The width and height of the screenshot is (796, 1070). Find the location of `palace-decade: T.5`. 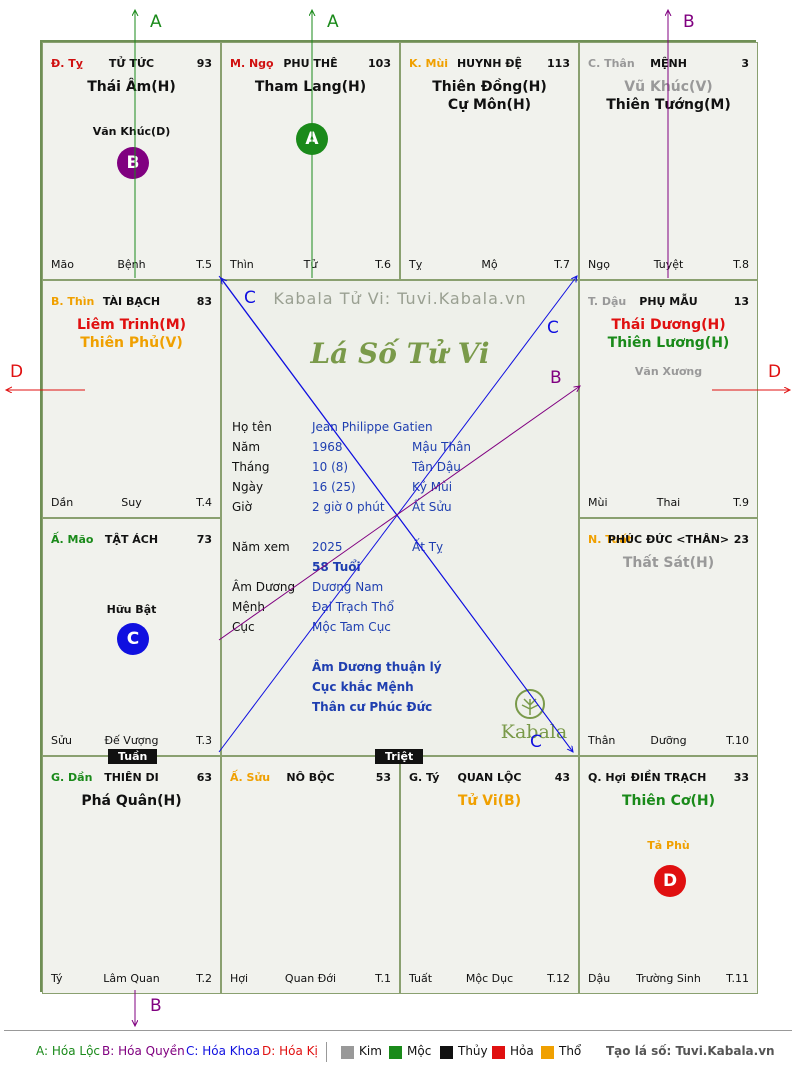

palace-decade: T.5 is located at coordinates (204, 264).